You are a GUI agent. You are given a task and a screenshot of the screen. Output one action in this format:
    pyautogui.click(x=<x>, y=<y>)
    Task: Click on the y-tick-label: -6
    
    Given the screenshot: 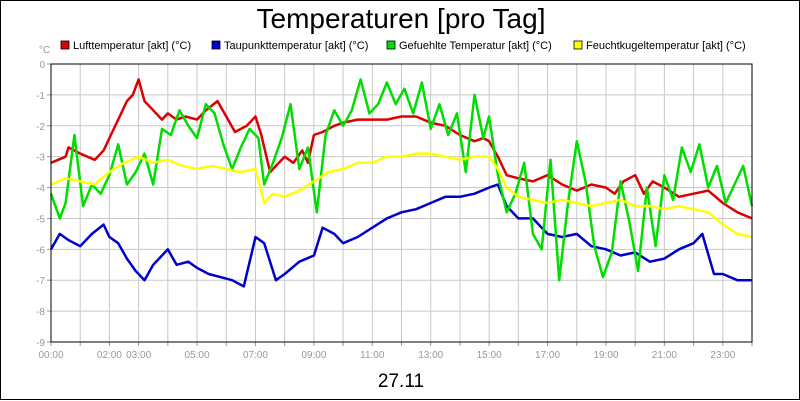 What is the action you would take?
    pyautogui.click(x=40, y=250)
    